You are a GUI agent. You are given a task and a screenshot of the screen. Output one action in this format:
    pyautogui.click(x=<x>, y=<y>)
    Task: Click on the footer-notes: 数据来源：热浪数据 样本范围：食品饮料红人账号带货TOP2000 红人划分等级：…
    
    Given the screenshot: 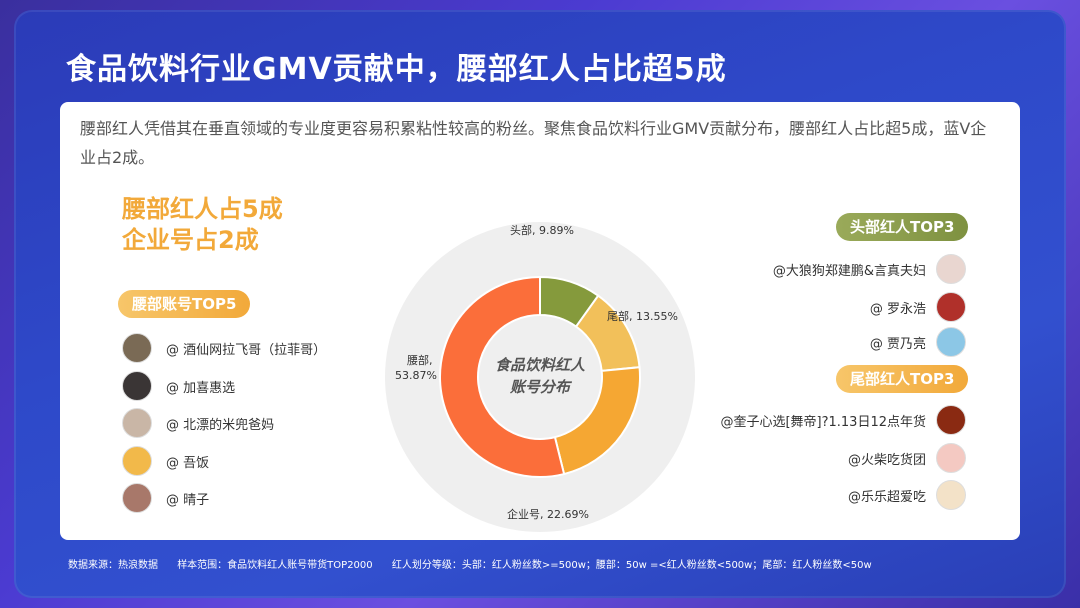 What is the action you would take?
    pyautogui.click(x=478, y=563)
    